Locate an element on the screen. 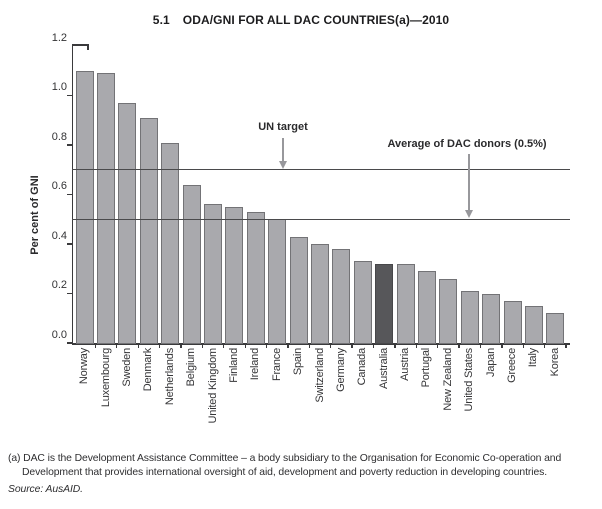  y-tick-0.4 is located at coordinates (69, 244).